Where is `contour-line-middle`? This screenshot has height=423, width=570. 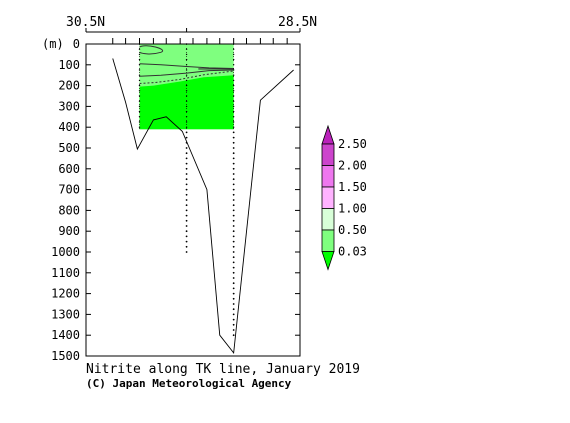 contour-line-middle is located at coordinates (186, 73).